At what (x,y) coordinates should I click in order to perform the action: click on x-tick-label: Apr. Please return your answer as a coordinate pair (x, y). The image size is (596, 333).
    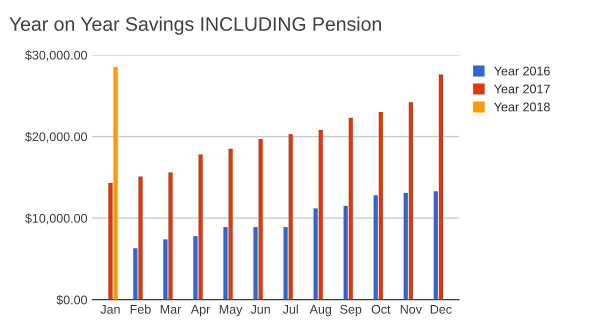
    Looking at the image, I should click on (200, 310).